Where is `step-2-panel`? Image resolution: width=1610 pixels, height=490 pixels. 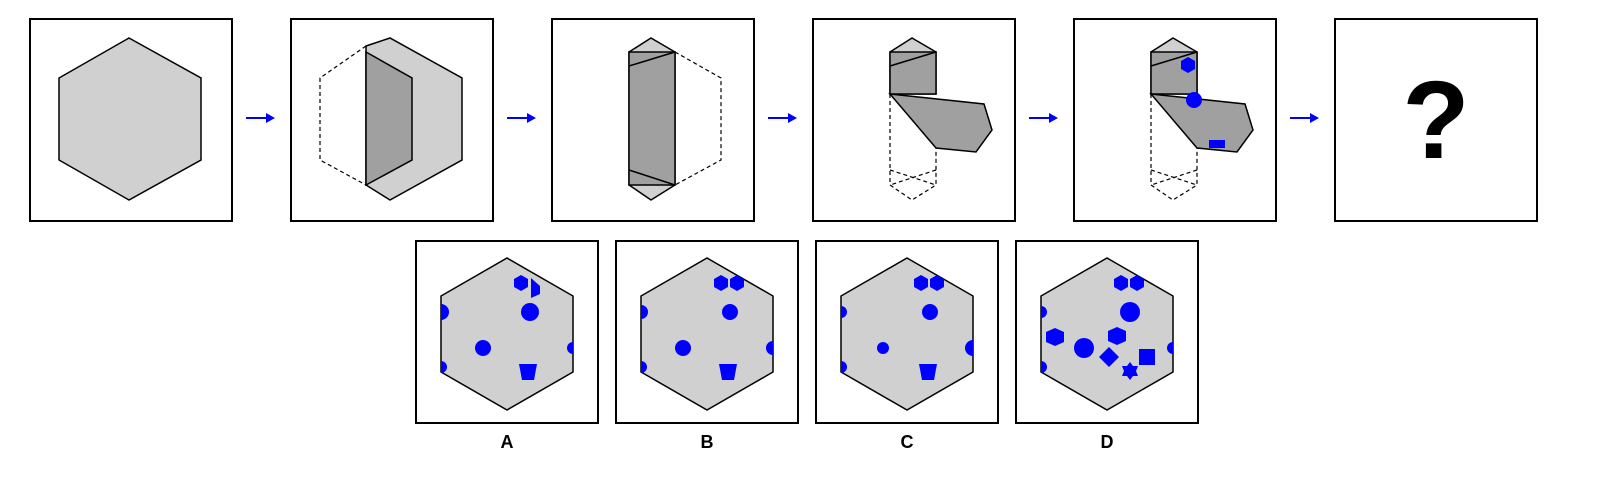 step-2-panel is located at coordinates (392, 120).